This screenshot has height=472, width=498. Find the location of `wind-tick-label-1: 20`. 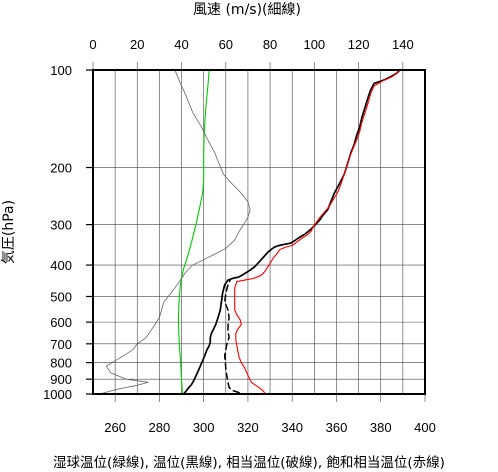

wind-tick-label-1: 20 is located at coordinates (137, 44).